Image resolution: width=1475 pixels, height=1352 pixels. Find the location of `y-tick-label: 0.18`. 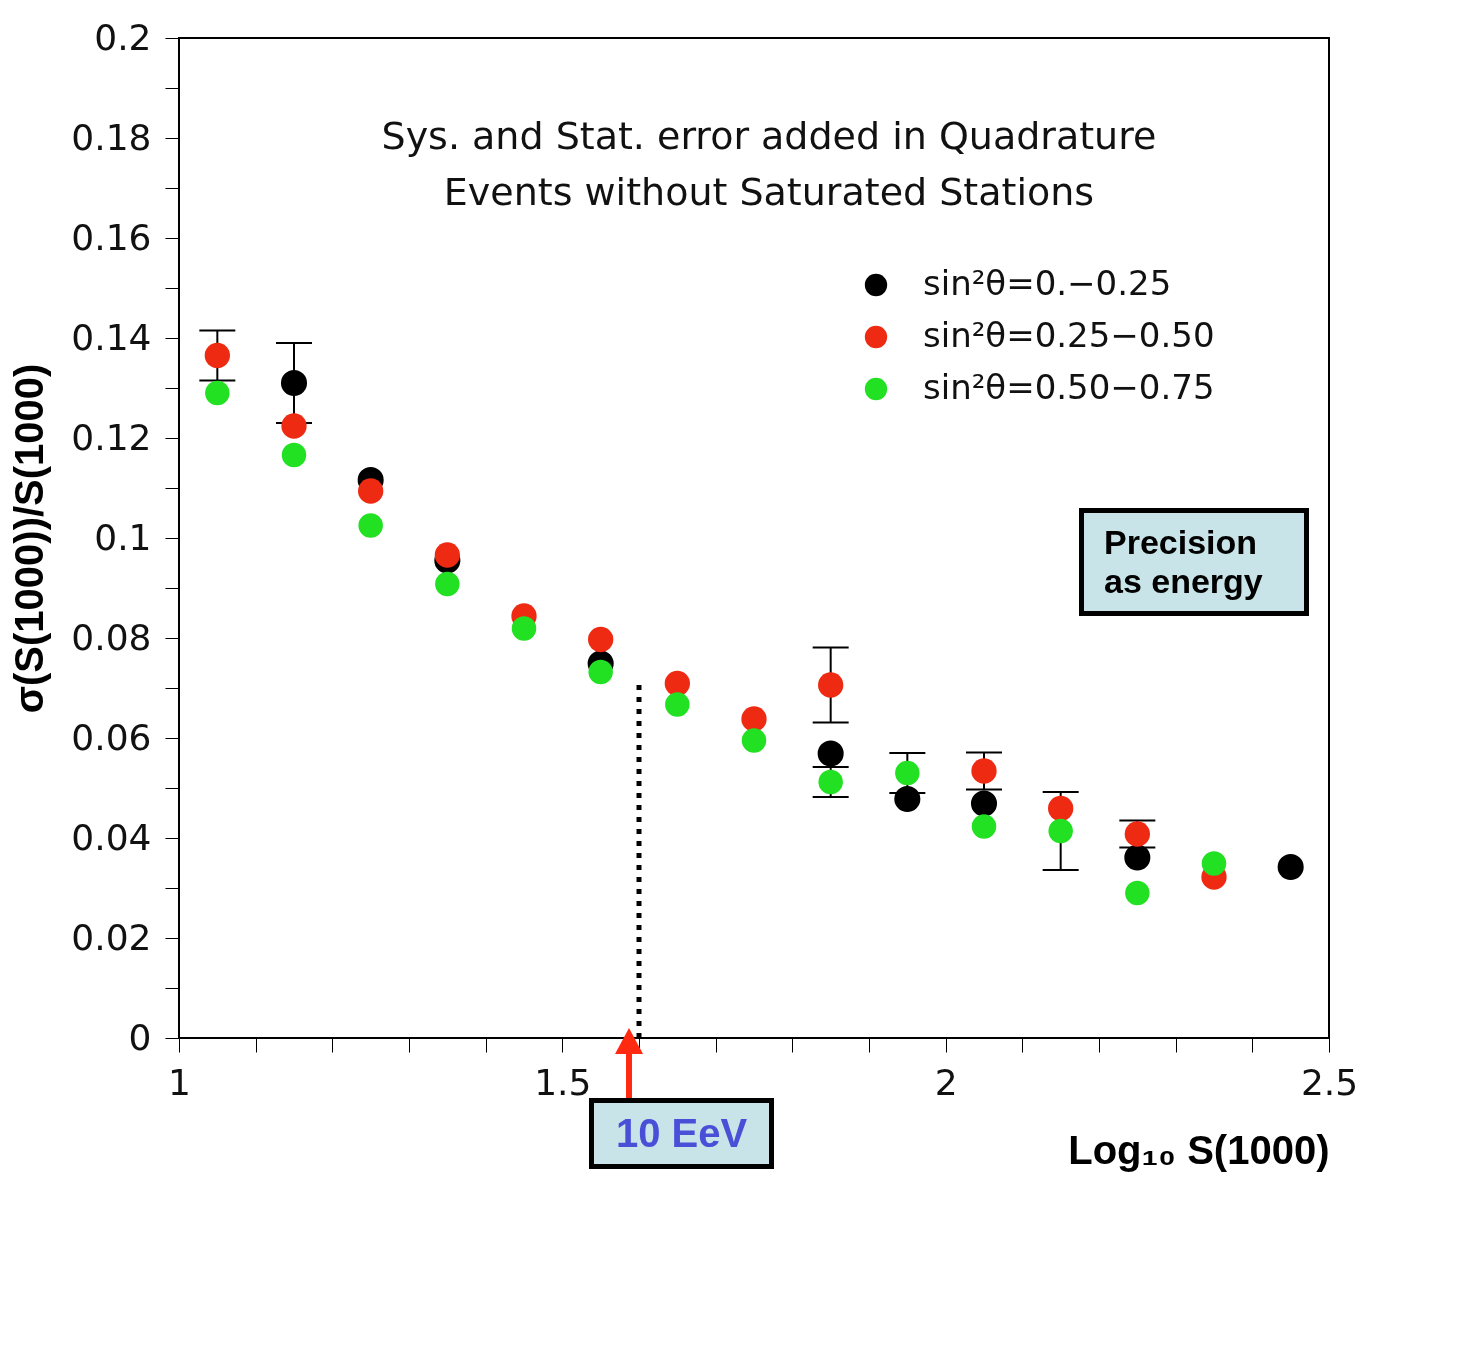

y-tick-label: 0.18 is located at coordinates (111, 137).